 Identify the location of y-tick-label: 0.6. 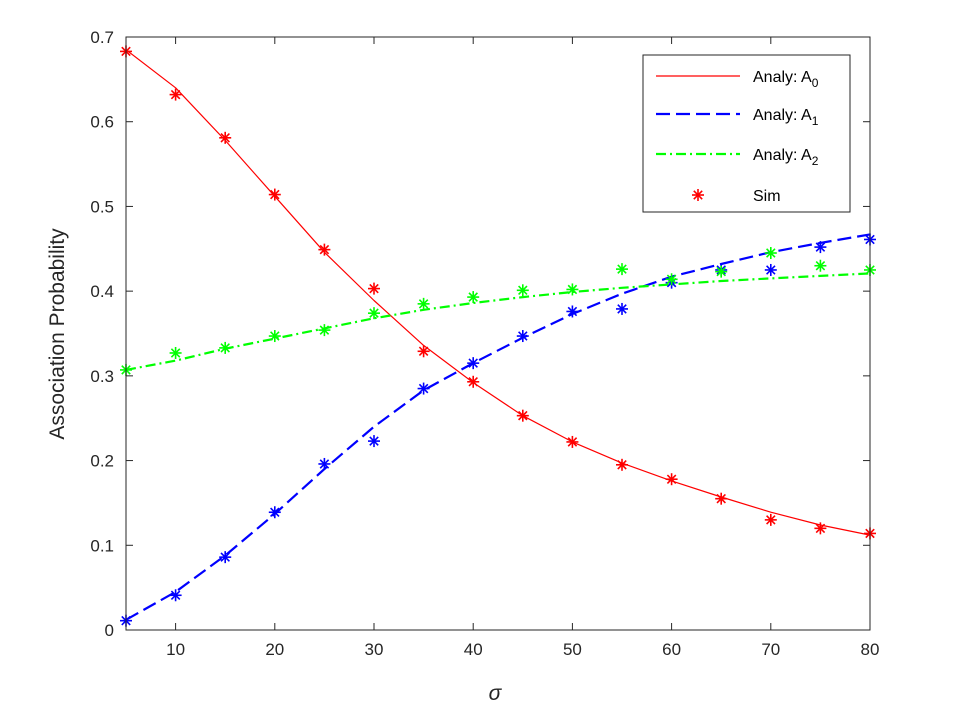
(102, 122).